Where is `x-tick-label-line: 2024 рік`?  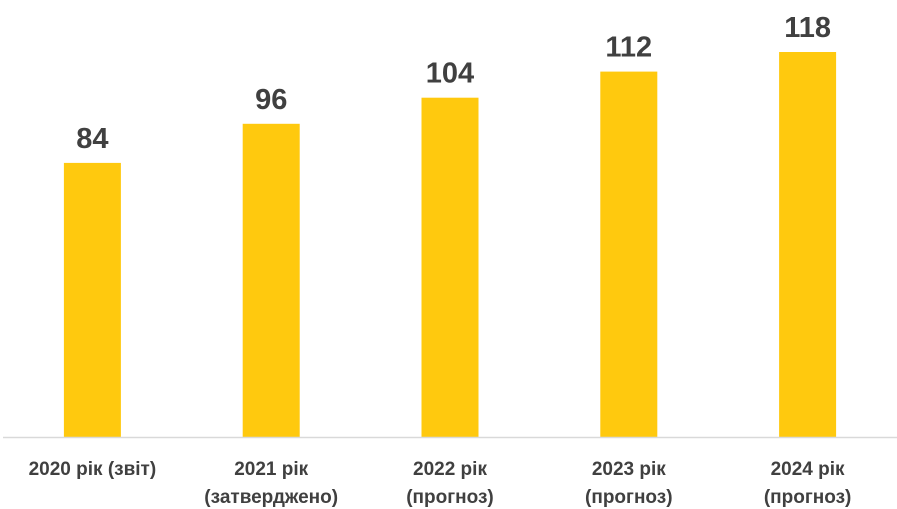
x-tick-label-line: 2024 рік is located at coordinates (808, 469).